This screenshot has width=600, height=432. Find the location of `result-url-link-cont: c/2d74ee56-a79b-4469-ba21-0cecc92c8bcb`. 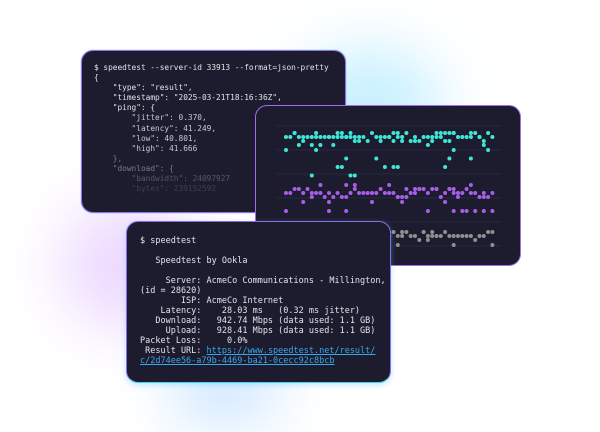

result-url-link-cont: c/2d74ee56-a79b-4469-ba21-0cecc92c8bcb is located at coordinates (237, 361).